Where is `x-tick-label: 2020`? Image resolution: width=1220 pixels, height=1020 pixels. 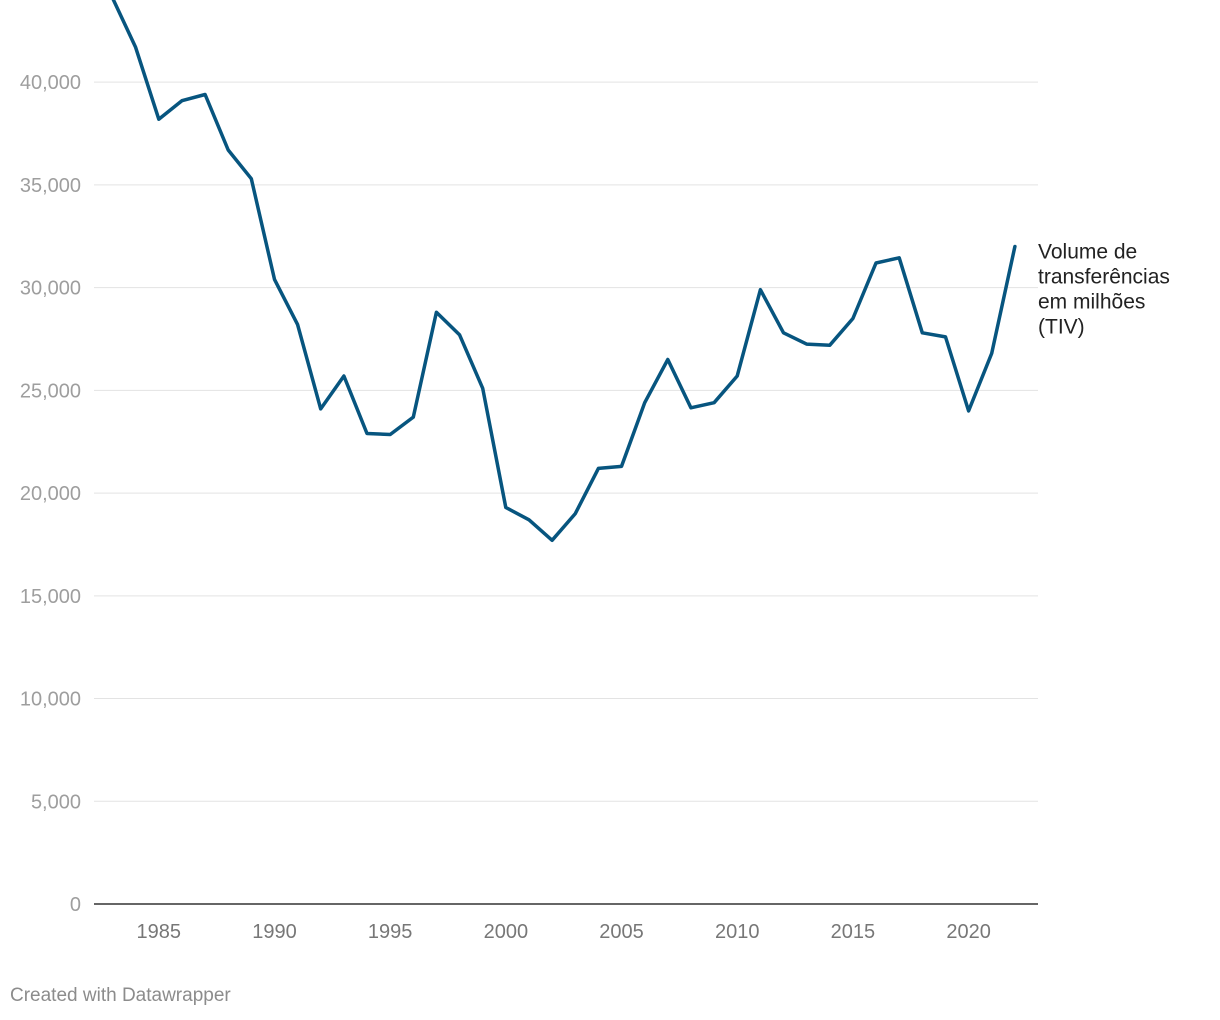
x-tick-label: 2020 is located at coordinates (968, 932).